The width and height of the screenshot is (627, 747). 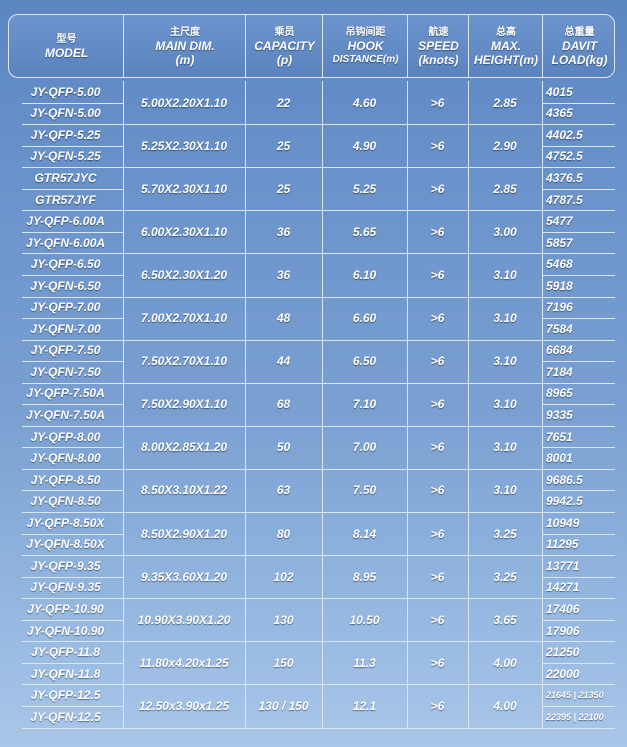 What do you see at coordinates (559, 242) in the screenshot?
I see `davit-load-cell: 5857` at bounding box center [559, 242].